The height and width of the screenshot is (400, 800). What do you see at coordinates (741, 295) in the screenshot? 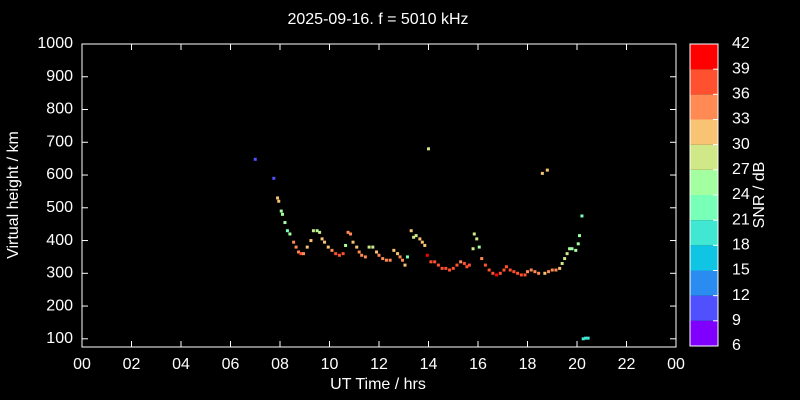
I see `colorbar-tick-label: 12` at bounding box center [741, 295].